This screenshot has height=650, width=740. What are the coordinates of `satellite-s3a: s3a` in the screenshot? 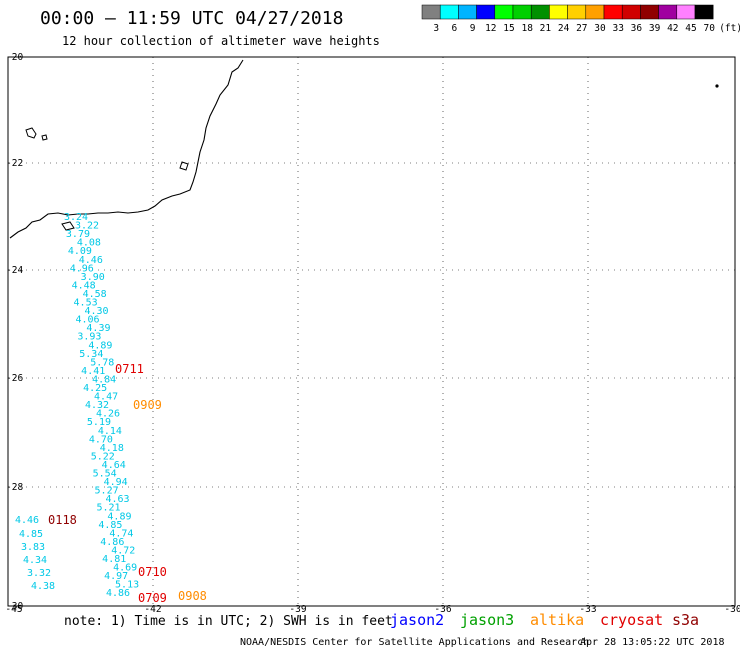 It's located at (685, 620).